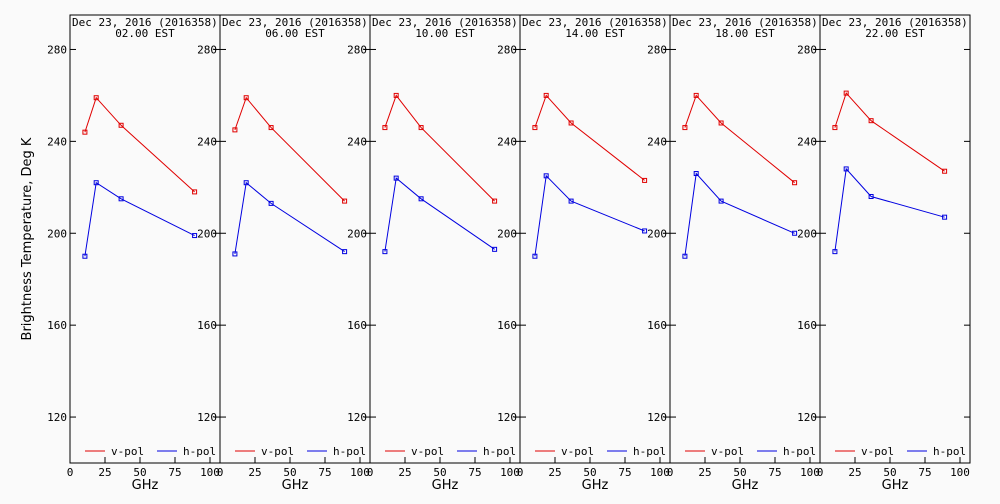  Describe the element at coordinates (295, 33) in the screenshot. I see `panel-time: 06.00 EST` at that location.